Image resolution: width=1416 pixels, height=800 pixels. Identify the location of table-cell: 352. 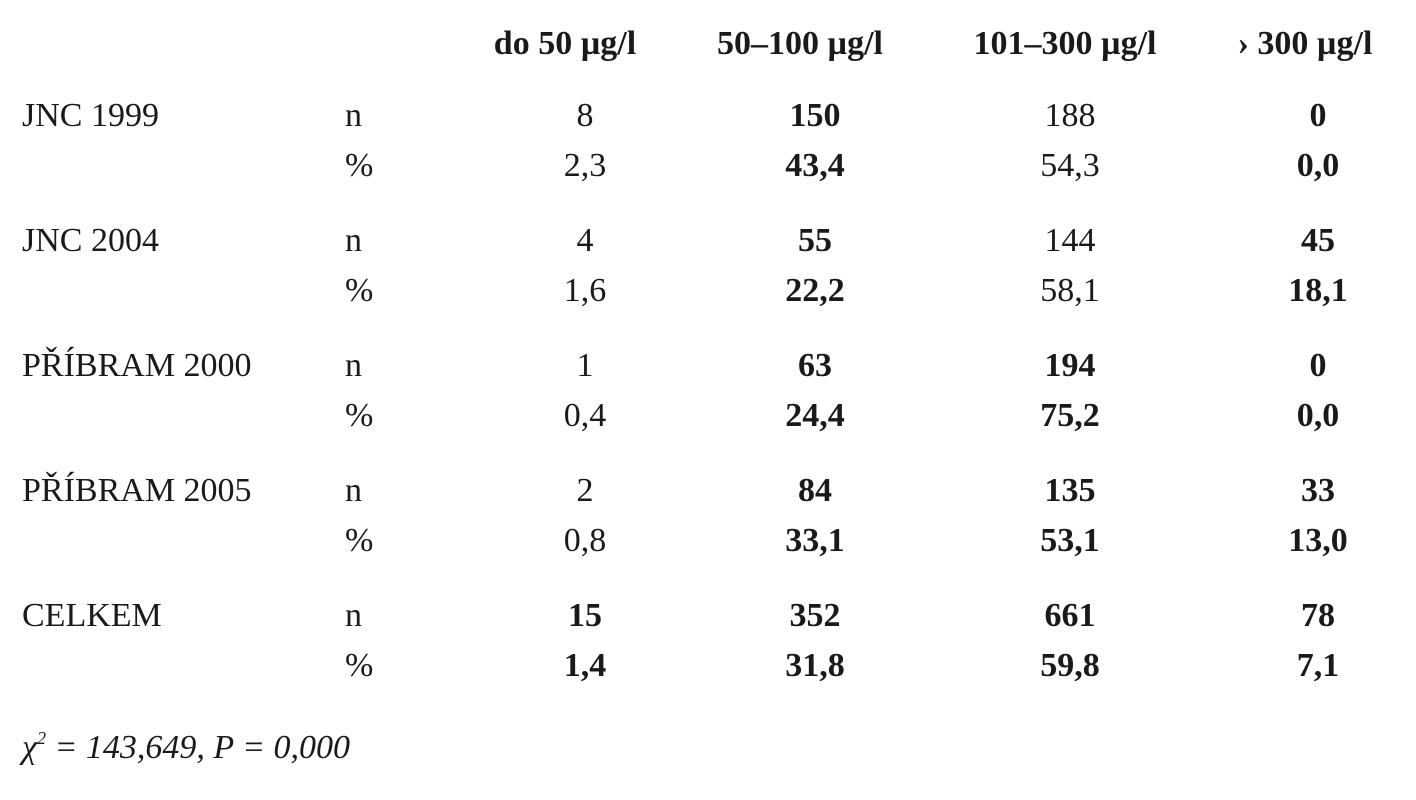
(815, 615).